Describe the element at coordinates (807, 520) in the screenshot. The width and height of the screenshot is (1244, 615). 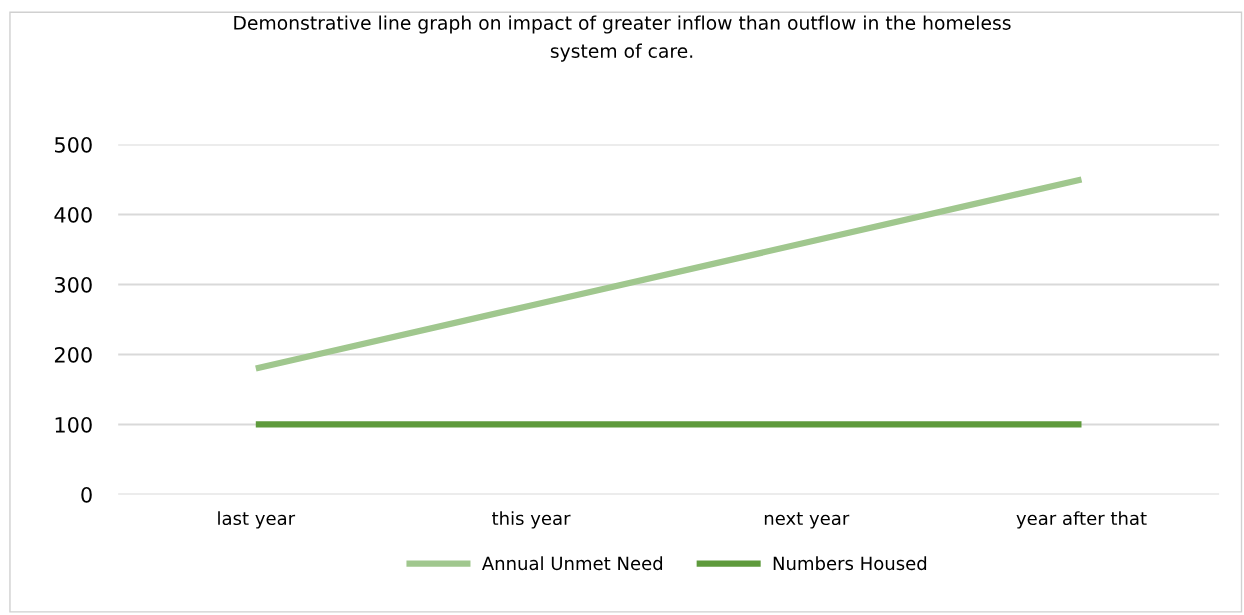
I see `x-tick-label: next year` at that location.